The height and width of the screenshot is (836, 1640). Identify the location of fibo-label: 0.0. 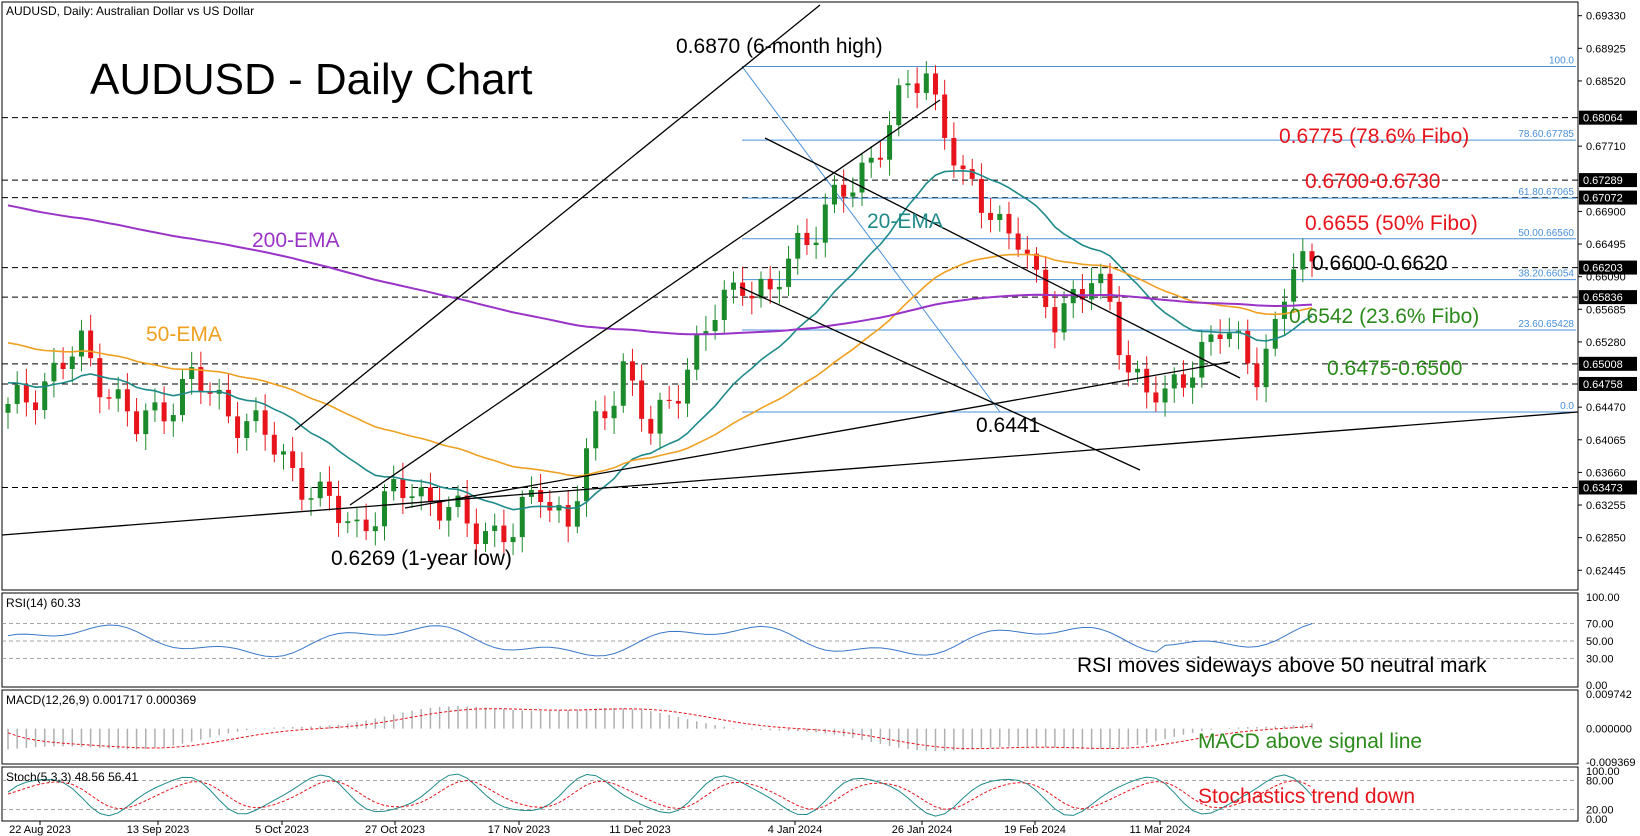
(1567, 406).